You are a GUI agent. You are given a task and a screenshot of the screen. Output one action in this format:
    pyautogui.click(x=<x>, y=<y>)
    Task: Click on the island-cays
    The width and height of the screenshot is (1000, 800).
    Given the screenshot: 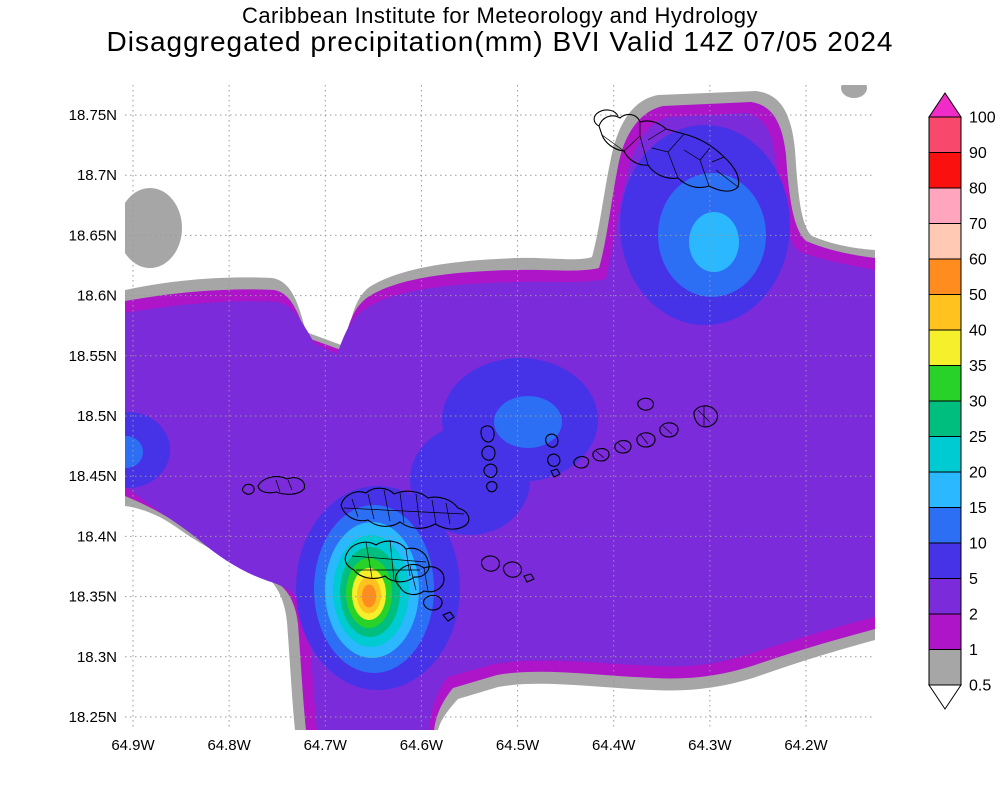 What is the action you would take?
    pyautogui.click(x=520, y=504)
    